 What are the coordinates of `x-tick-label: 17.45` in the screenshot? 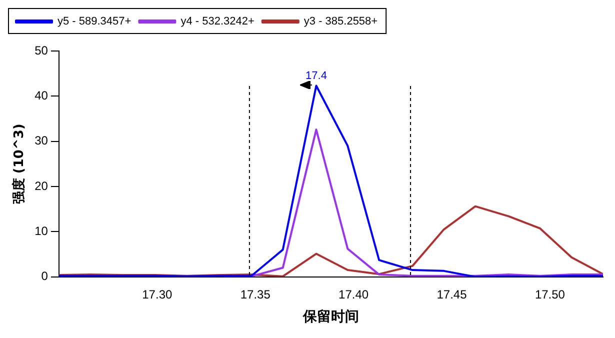 It's located at (452, 294).